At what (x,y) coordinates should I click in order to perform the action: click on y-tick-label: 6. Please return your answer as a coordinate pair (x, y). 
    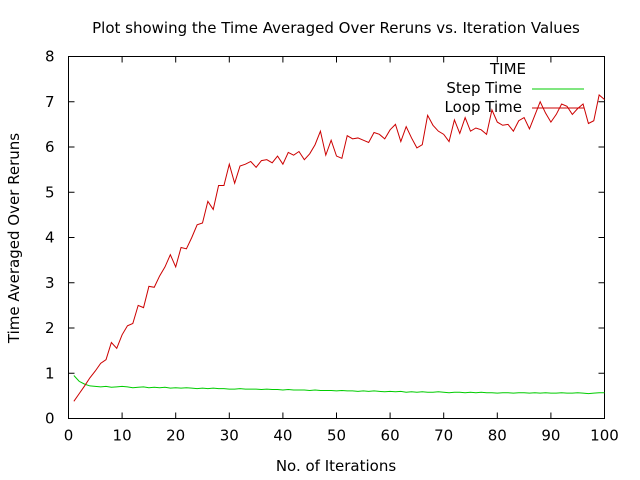
    Looking at the image, I should click on (50, 147).